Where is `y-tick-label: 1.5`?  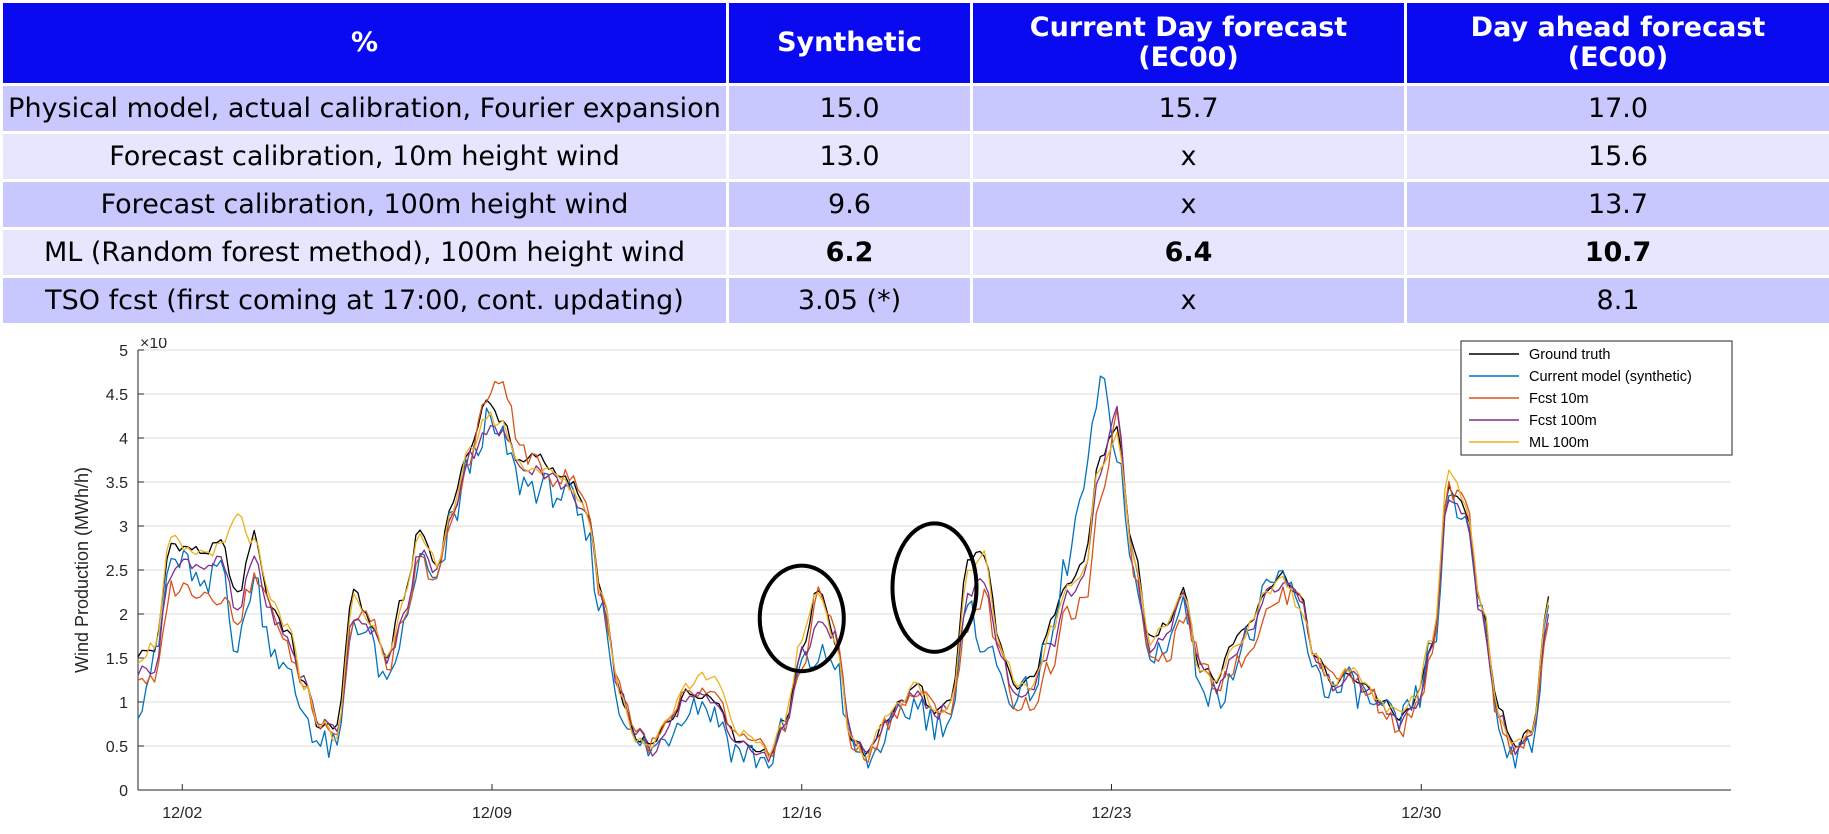
y-tick-label: 1.5 is located at coordinates (117, 659).